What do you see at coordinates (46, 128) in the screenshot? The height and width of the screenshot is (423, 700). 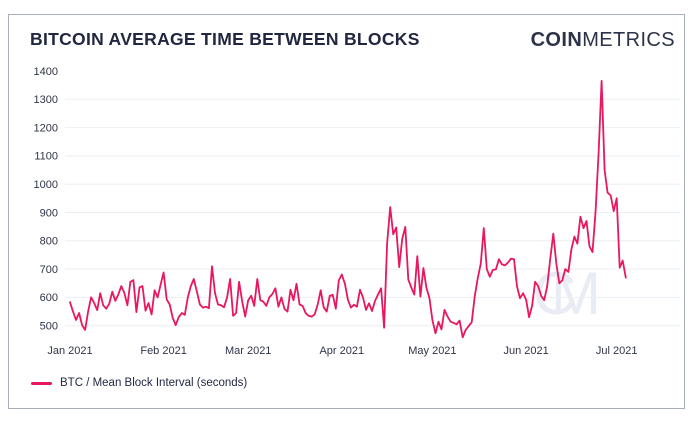 I see `y-tick-label: 1200` at bounding box center [46, 128].